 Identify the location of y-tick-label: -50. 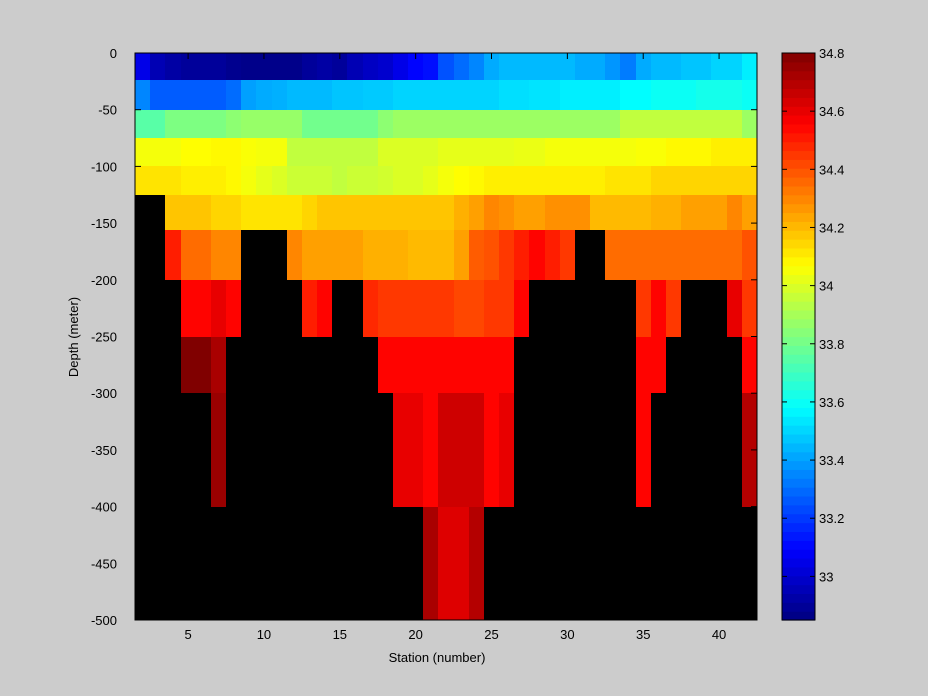
(107, 110).